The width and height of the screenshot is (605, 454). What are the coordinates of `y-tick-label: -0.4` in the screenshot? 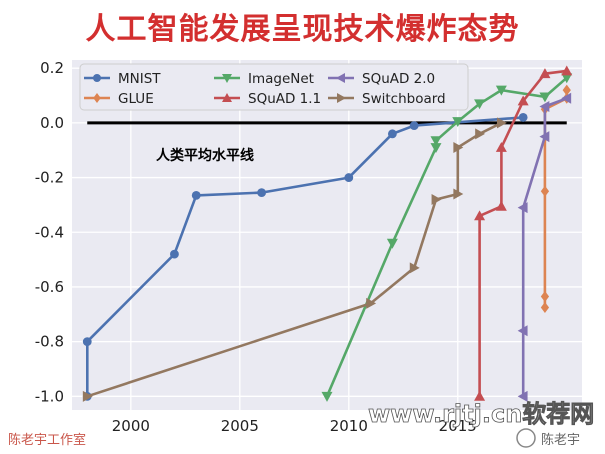 It's located at (49, 232).